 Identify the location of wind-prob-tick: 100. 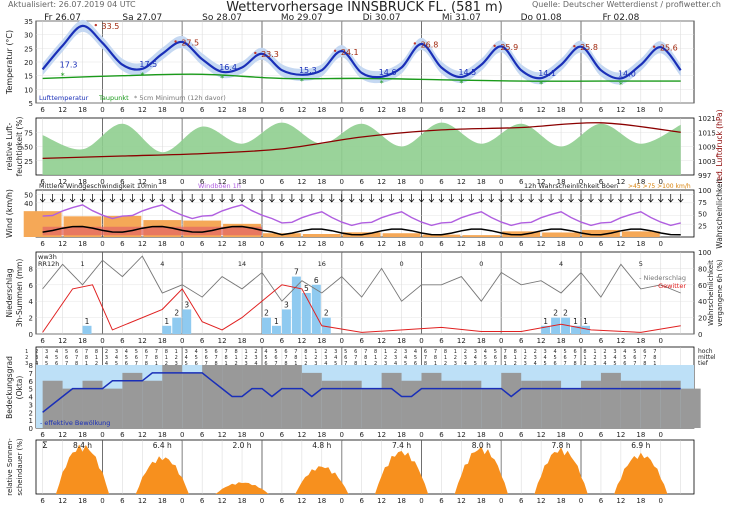
(704, 191).